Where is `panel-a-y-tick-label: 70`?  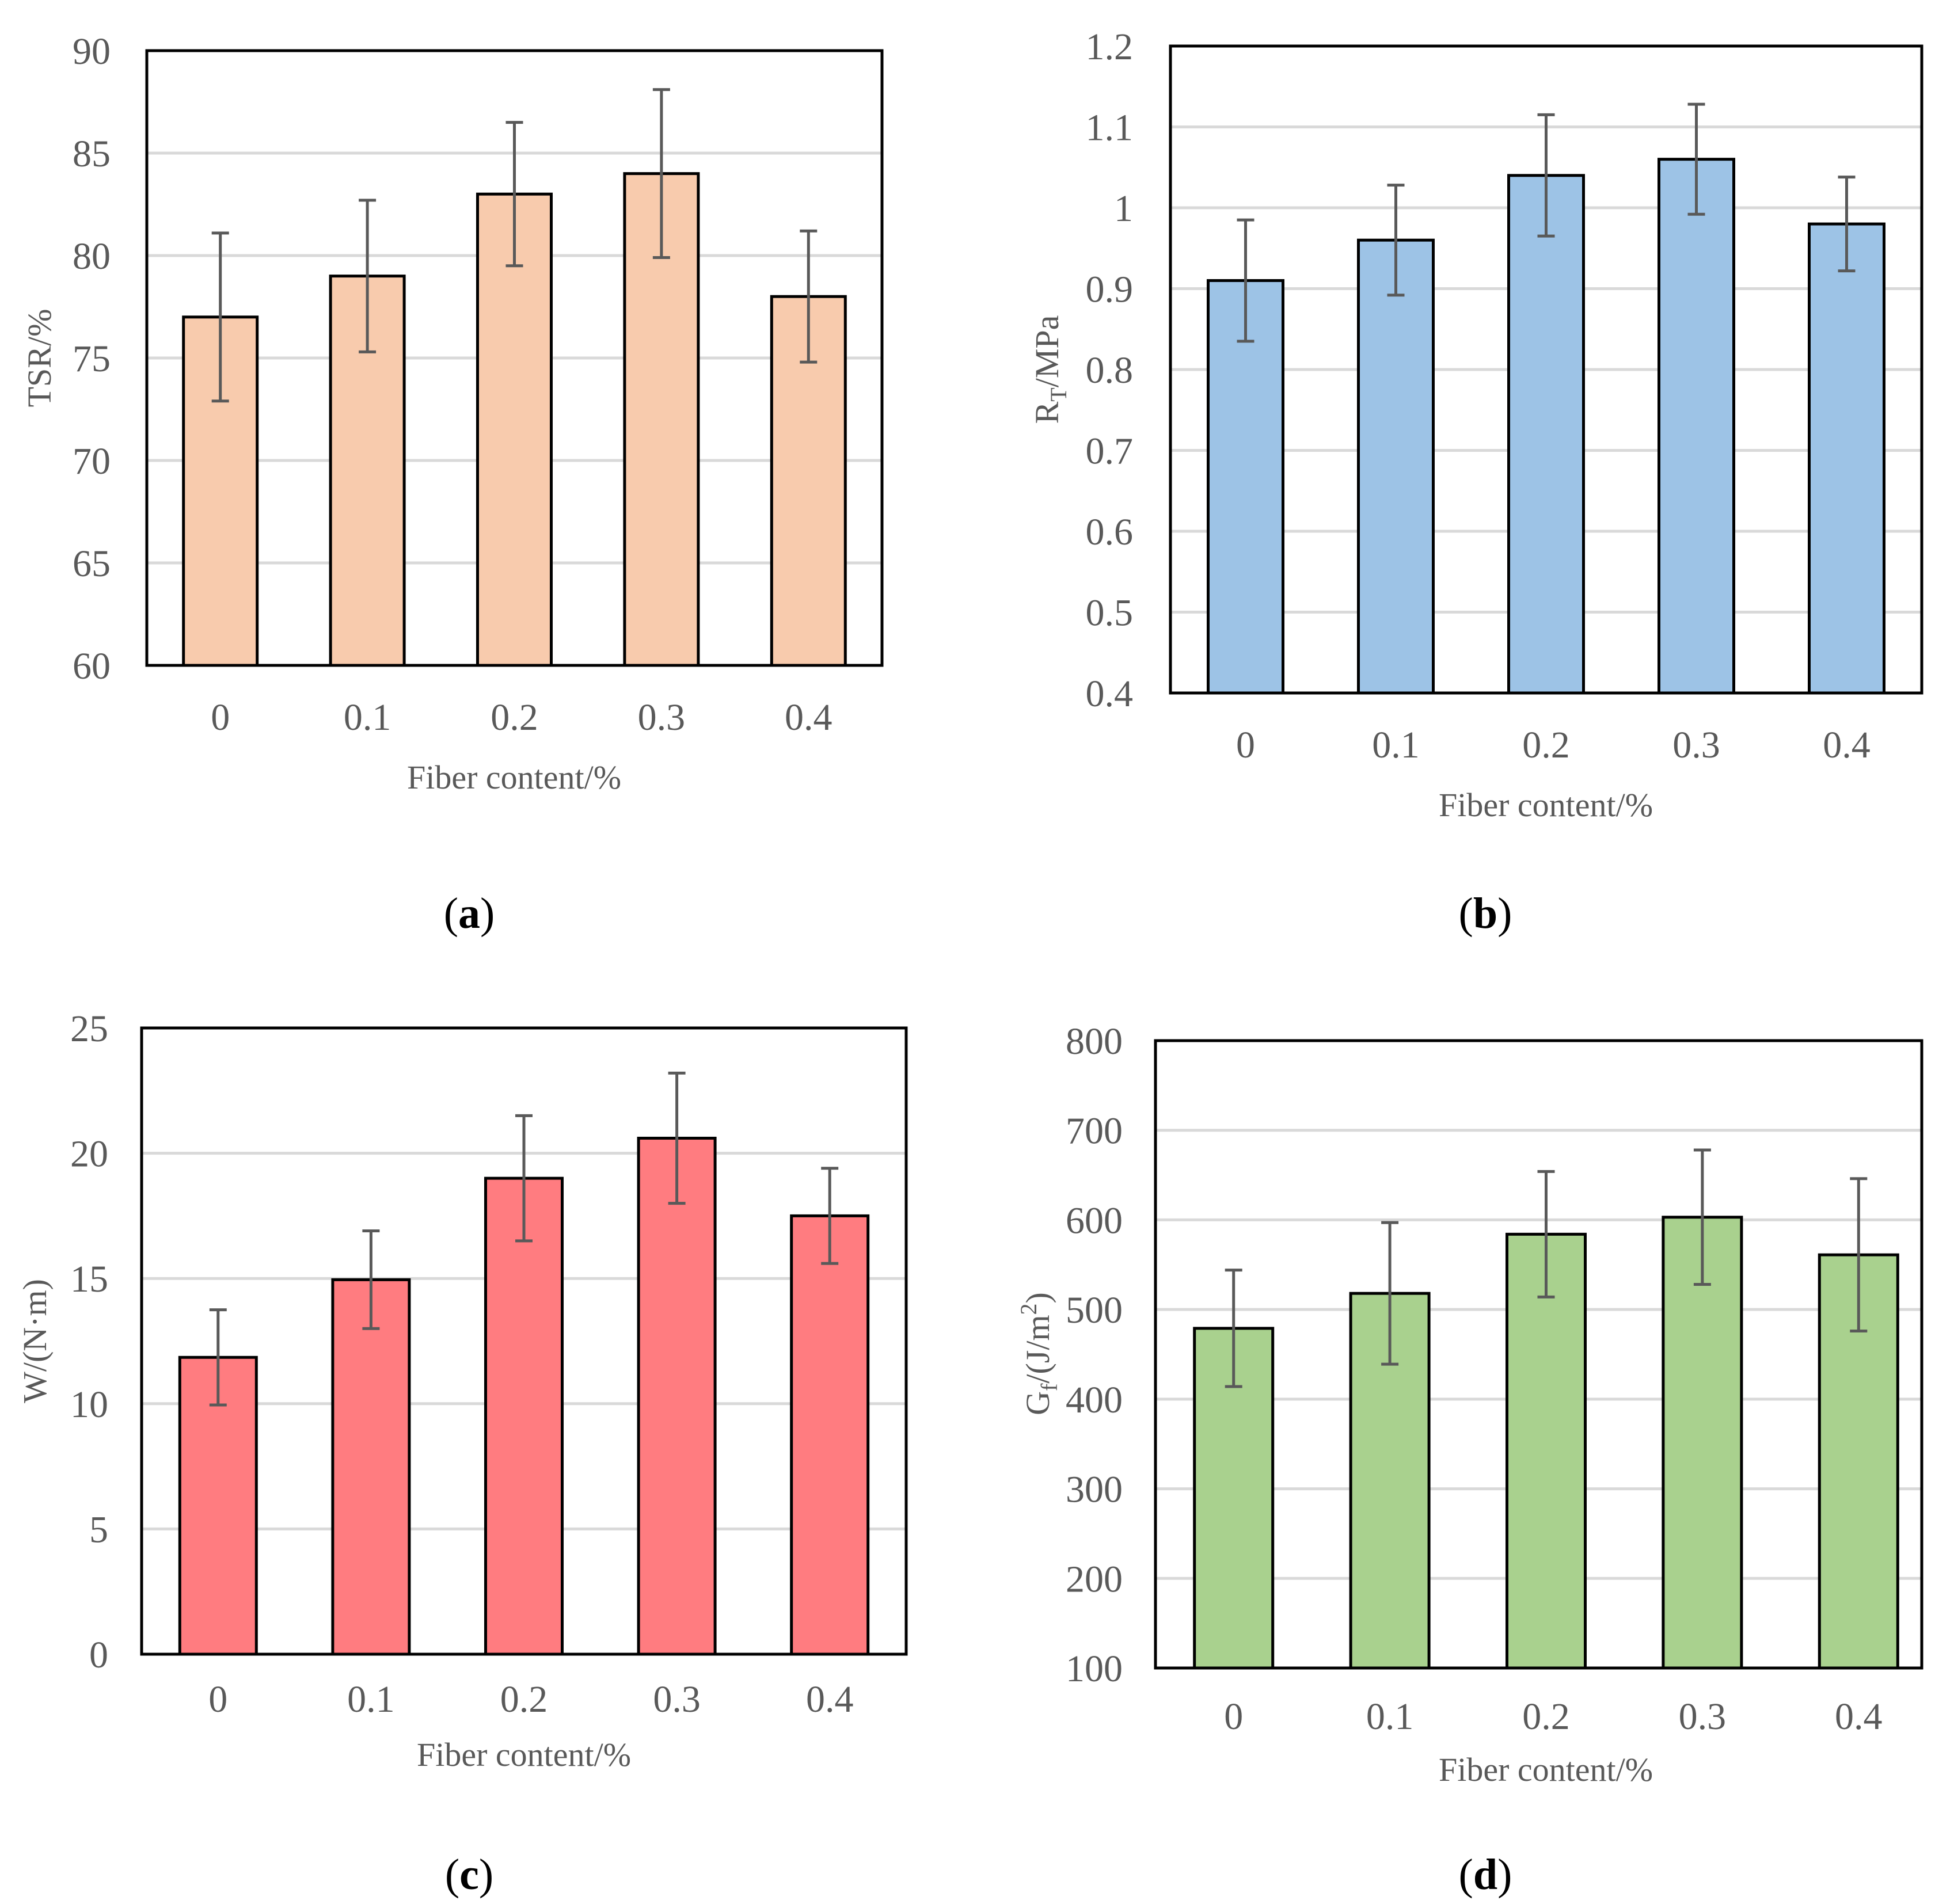 panel-a-y-tick-label: 70 is located at coordinates (92, 461).